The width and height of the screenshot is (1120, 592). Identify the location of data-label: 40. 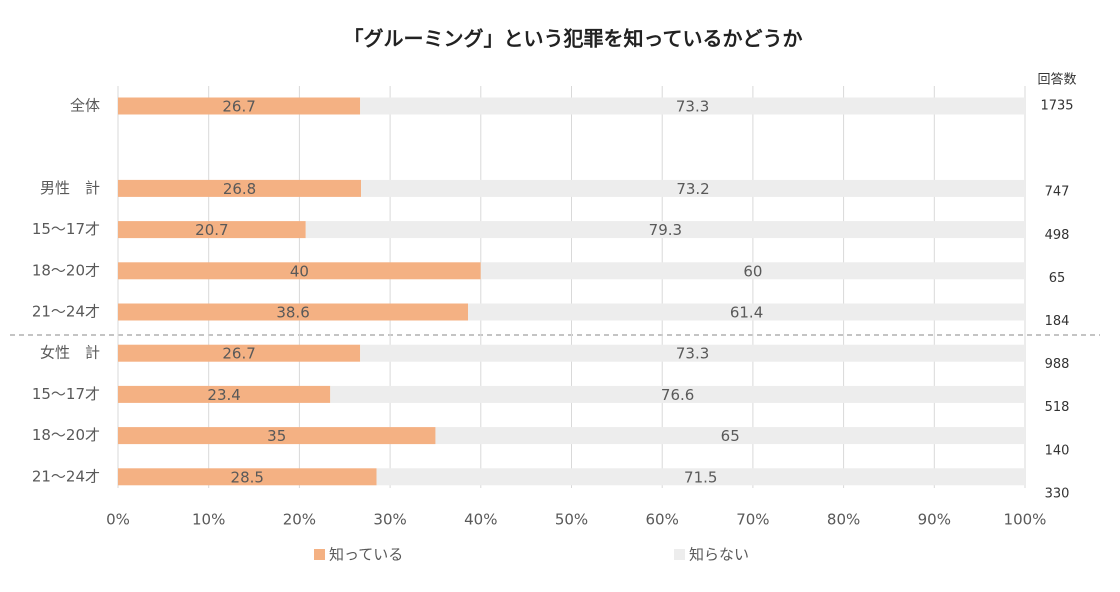
(299, 271).